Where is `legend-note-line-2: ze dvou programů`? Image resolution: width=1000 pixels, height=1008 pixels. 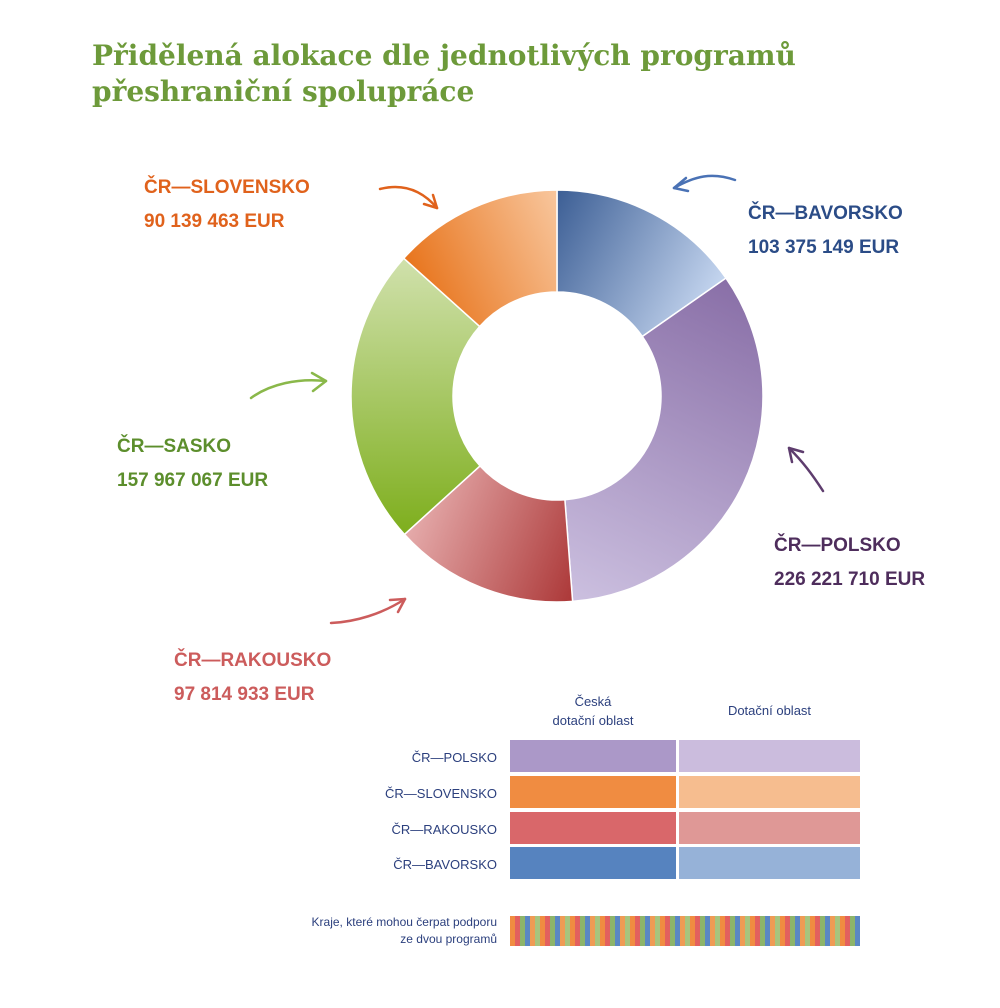
legend-note-line-2: ze dvou programů is located at coordinates (448, 939).